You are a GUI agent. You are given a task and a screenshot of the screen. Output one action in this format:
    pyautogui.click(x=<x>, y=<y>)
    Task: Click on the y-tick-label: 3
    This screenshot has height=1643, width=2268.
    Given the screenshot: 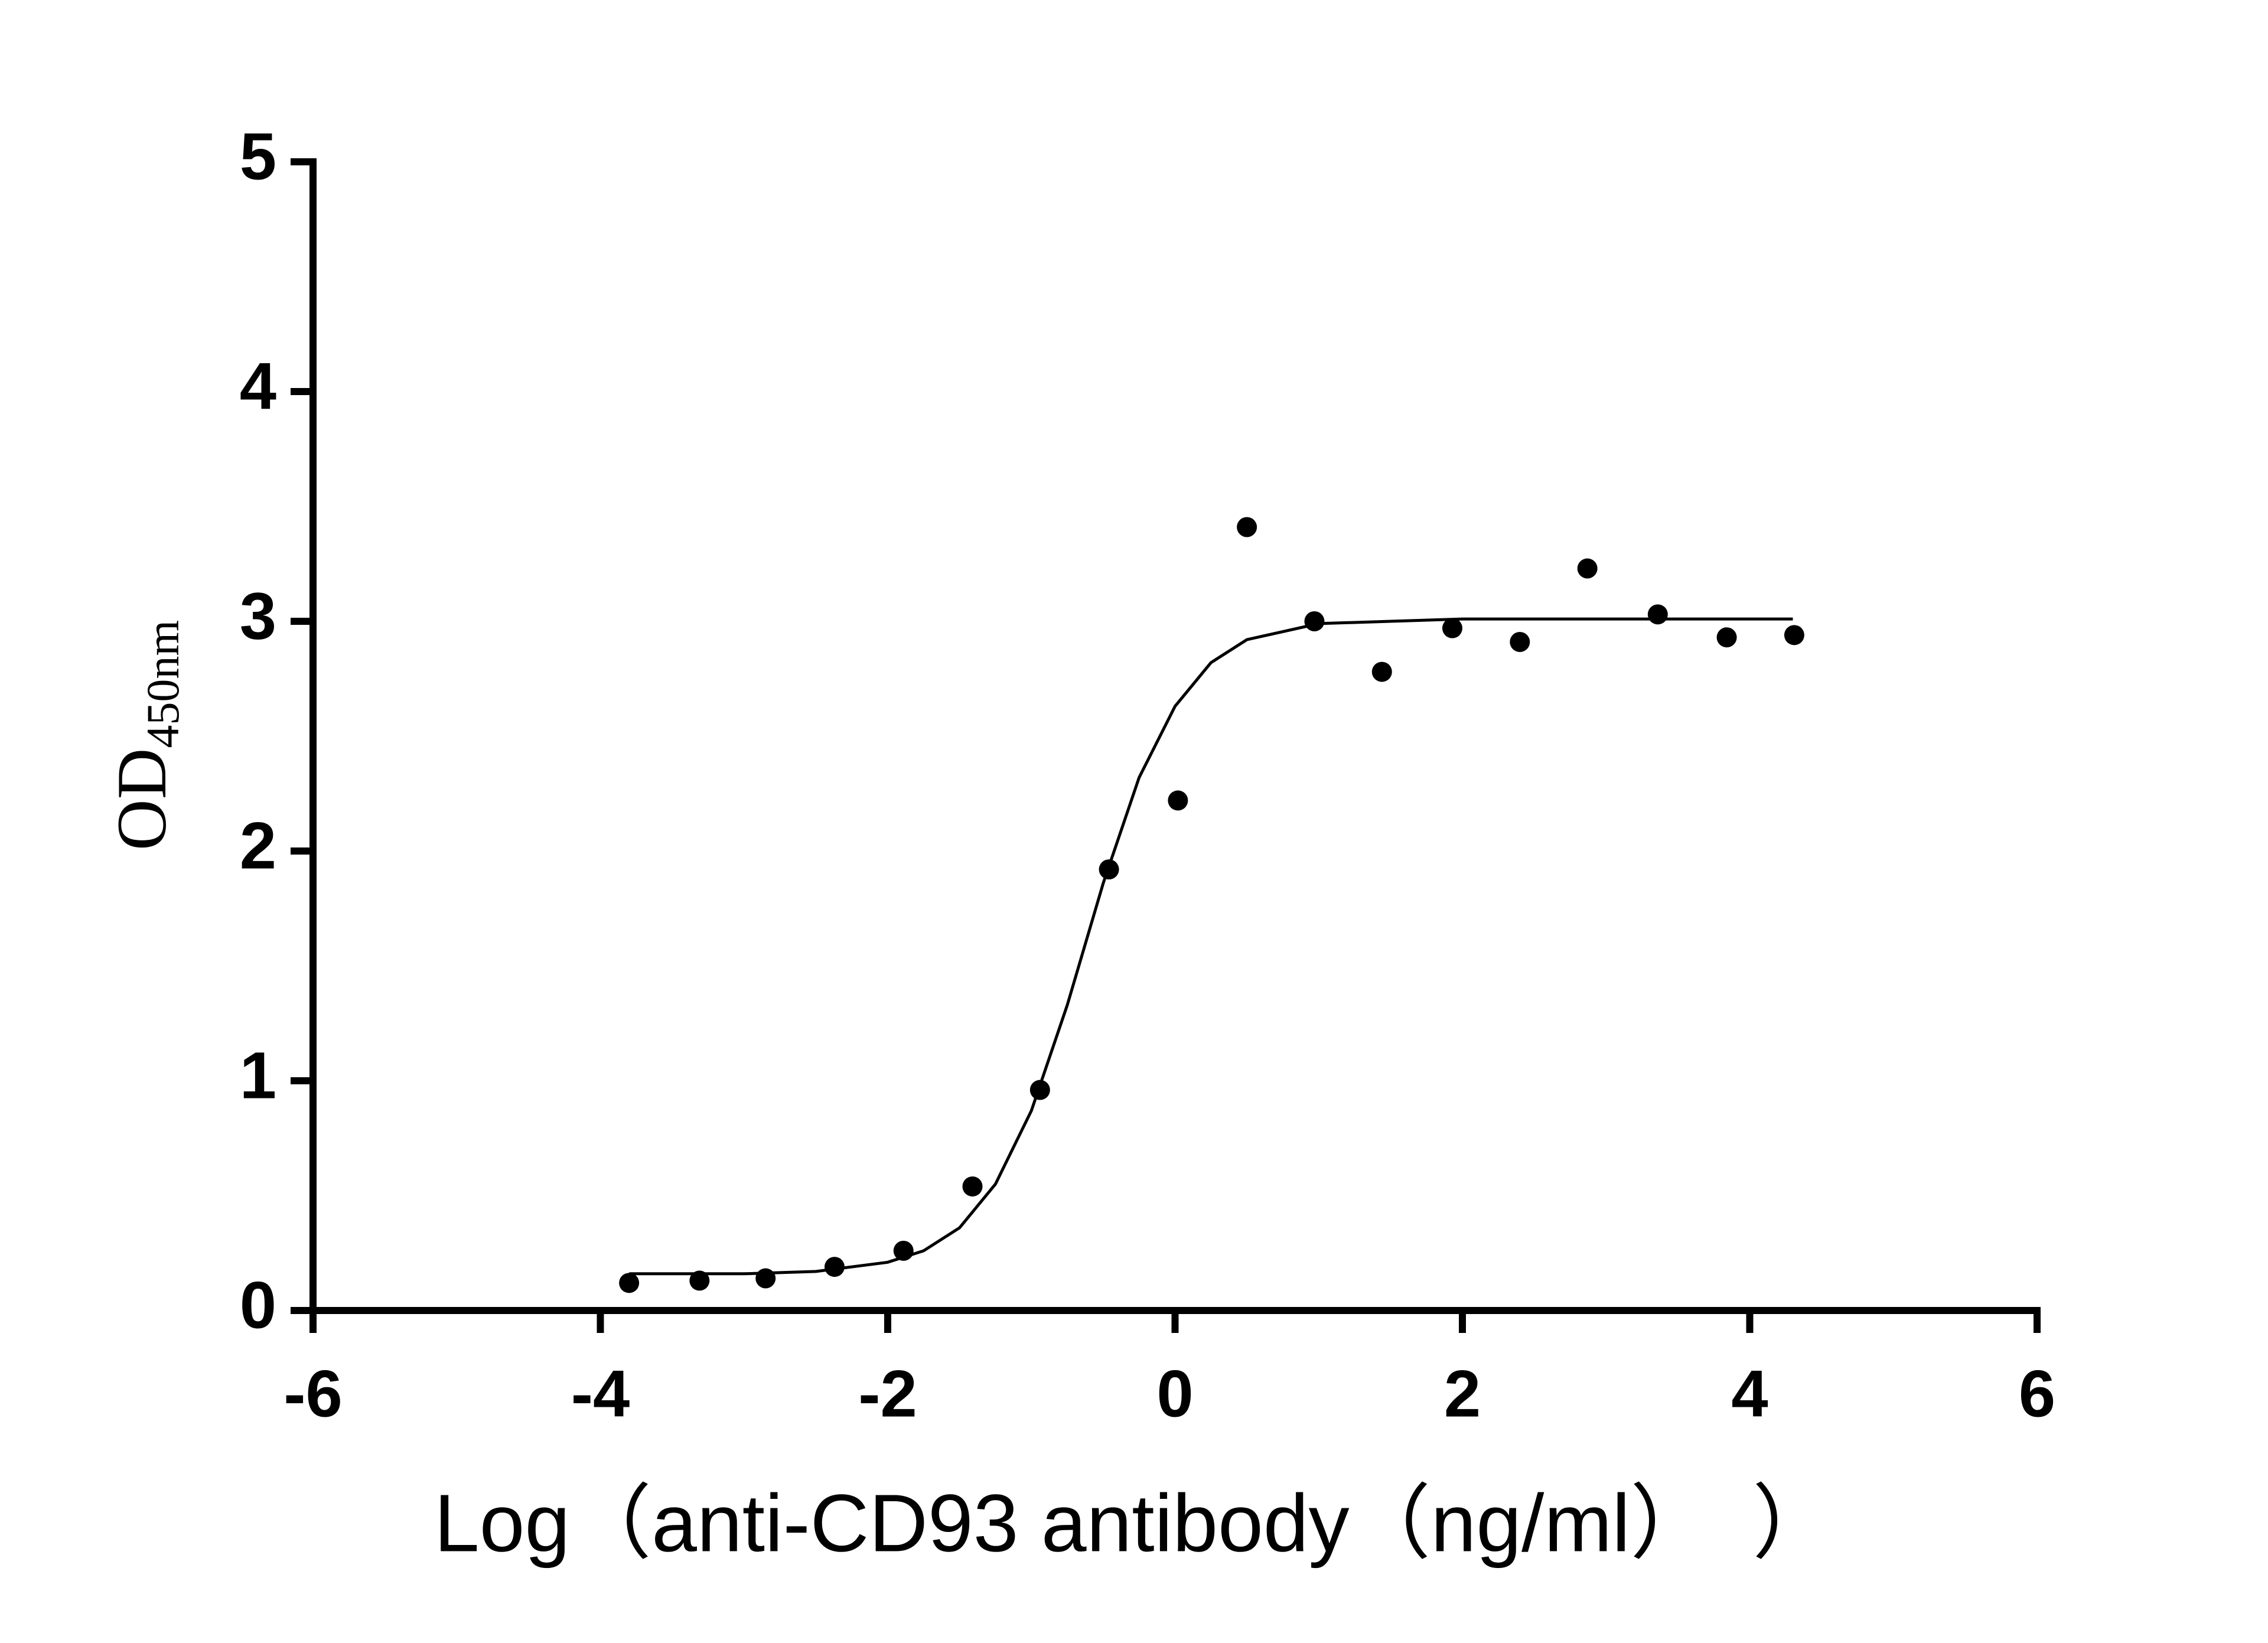 What is the action you would take?
    pyautogui.click(x=258, y=616)
    